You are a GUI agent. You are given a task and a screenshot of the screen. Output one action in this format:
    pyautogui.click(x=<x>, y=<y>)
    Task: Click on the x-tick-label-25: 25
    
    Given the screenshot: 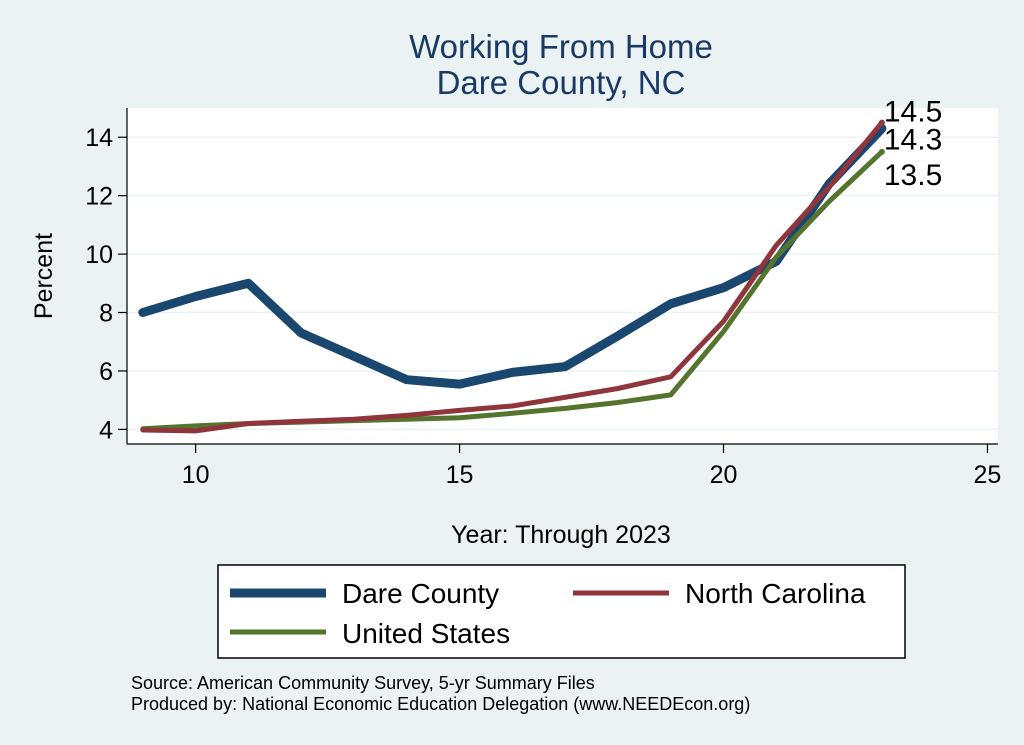 What is the action you would take?
    pyautogui.click(x=988, y=475)
    